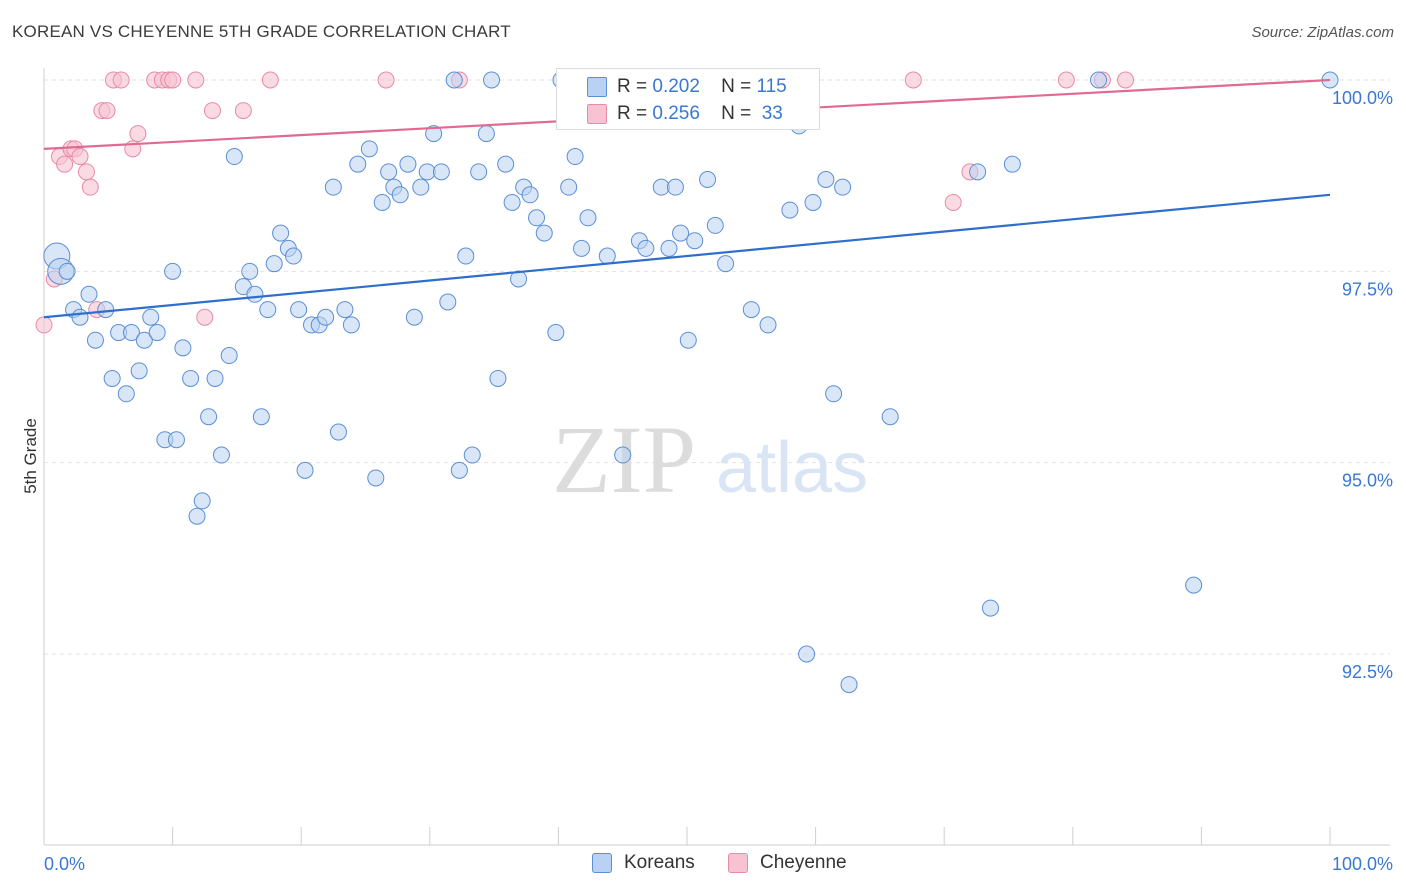 This screenshot has height=892, width=1406. I want to click on source-label: Source: ZipAtlas.com, so click(1322, 32).